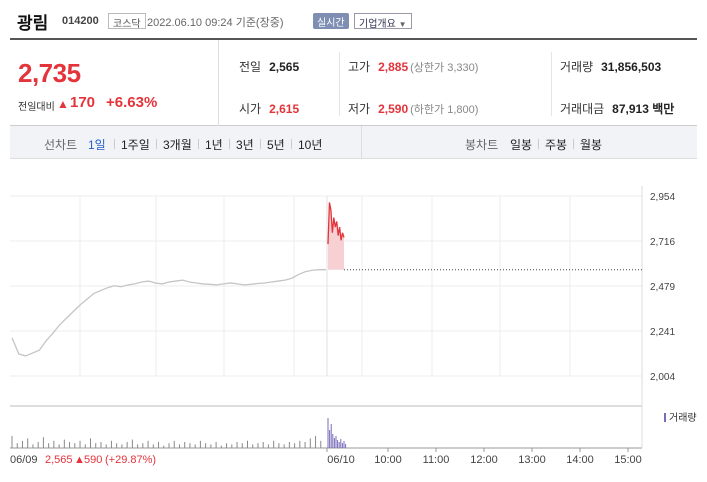 Image resolution: width=707 pixels, height=482 pixels. I want to click on open-cell: 시가 2,615, so click(269, 108).